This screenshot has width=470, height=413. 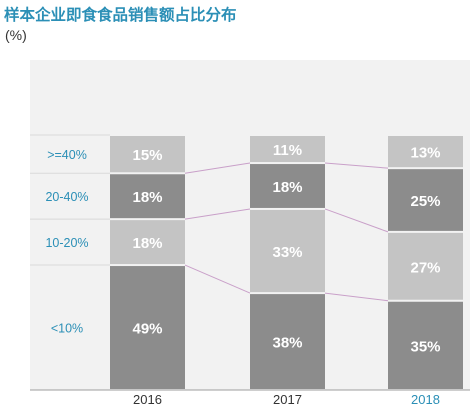 I want to click on data-label-2016-3: 18%, so click(x=147, y=197).